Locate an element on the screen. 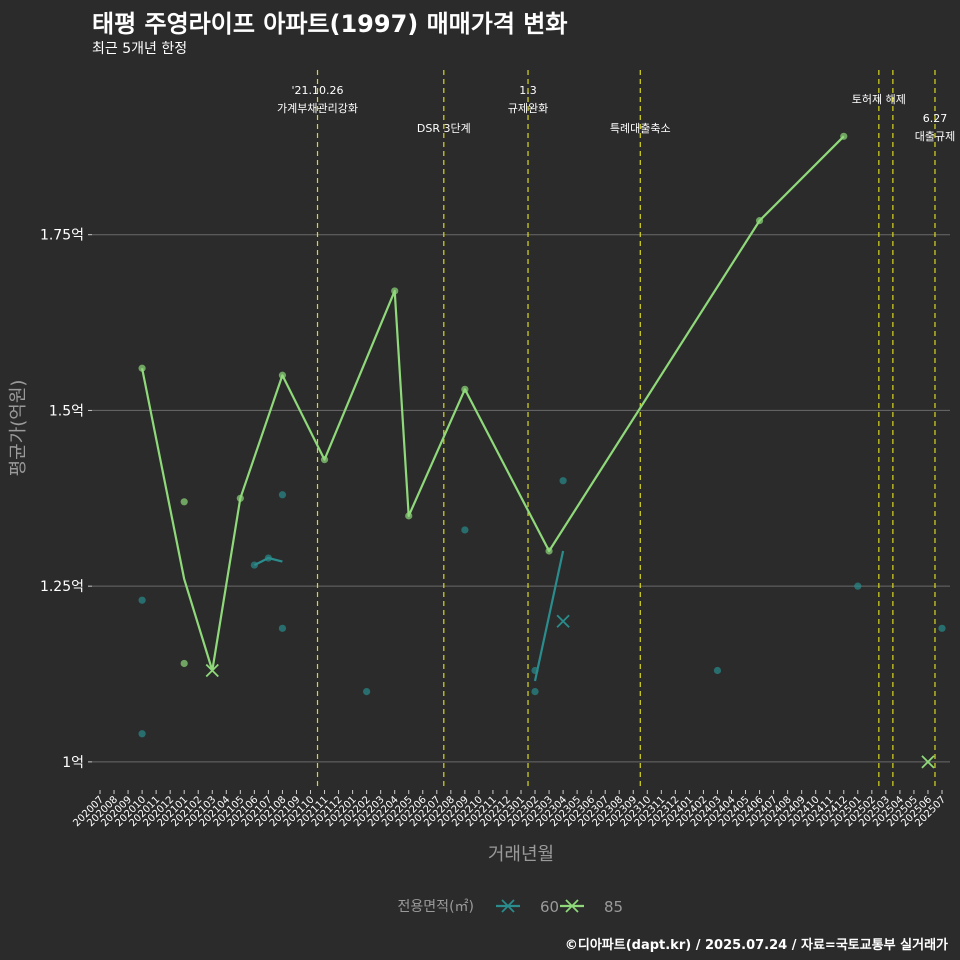 The height and width of the screenshot is (960, 960). event-label: DSR 3단계 is located at coordinates (444, 128).